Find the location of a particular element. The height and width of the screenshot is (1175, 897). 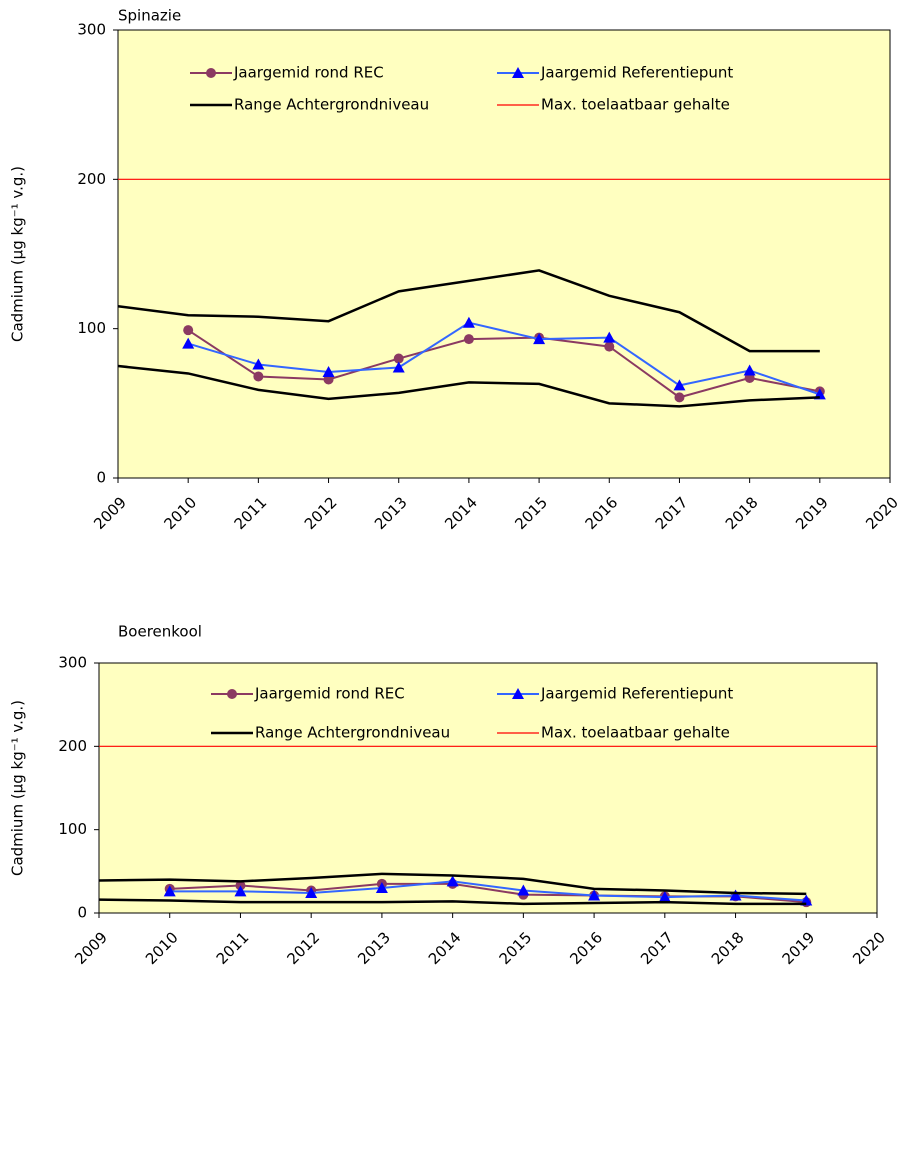

chart-title: Spinazie is located at coordinates (149, 16).